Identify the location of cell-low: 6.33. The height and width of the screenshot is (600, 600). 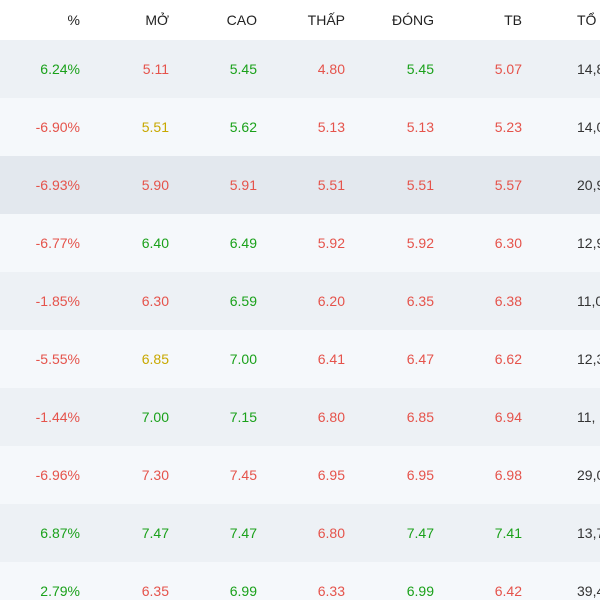
(331, 591).